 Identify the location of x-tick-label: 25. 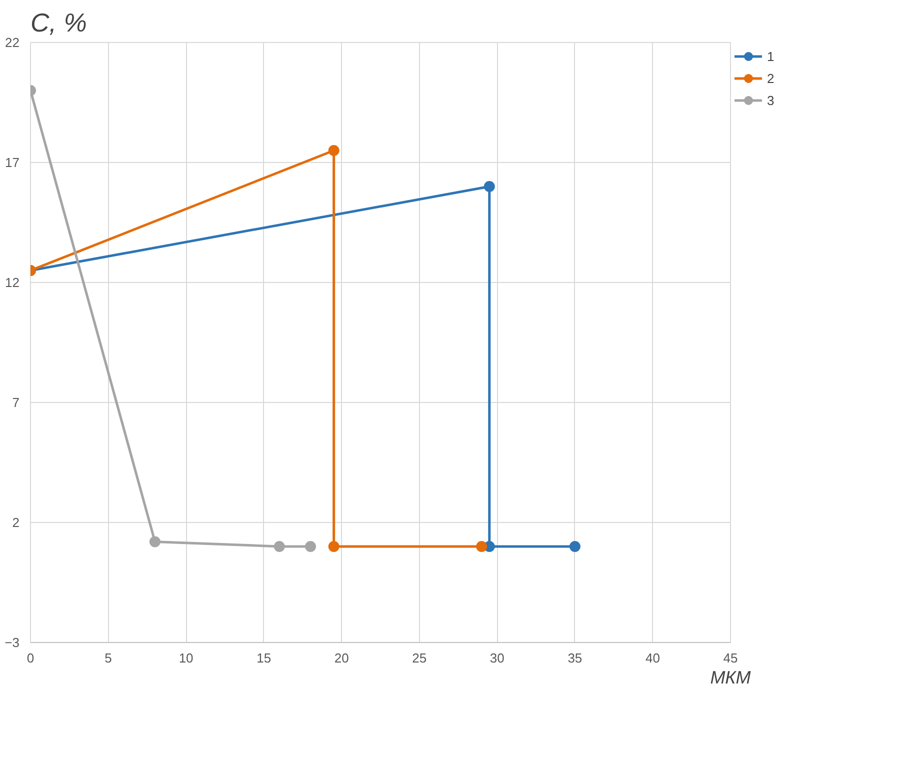
(419, 658).